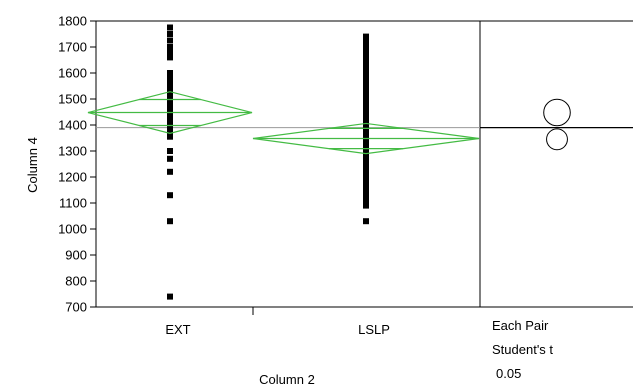 This screenshot has width=633, height=391. I want to click on comparison-title-line-2: Student's t, so click(522, 349).